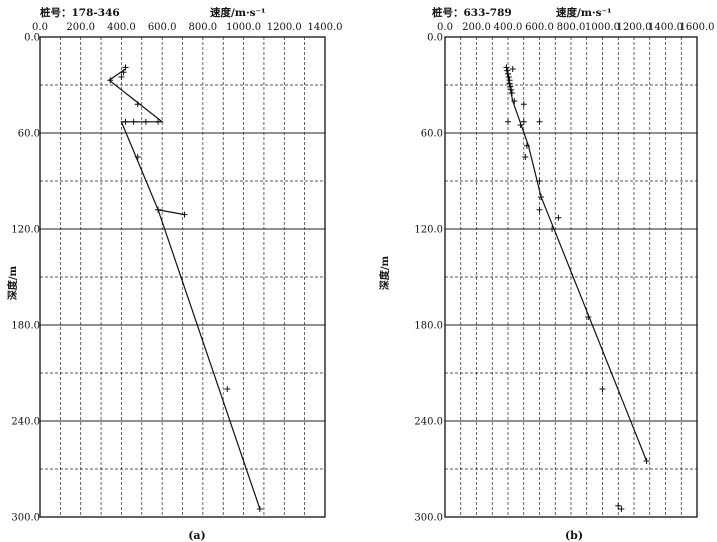  I want to click on velocity-line, so click(576, 265).